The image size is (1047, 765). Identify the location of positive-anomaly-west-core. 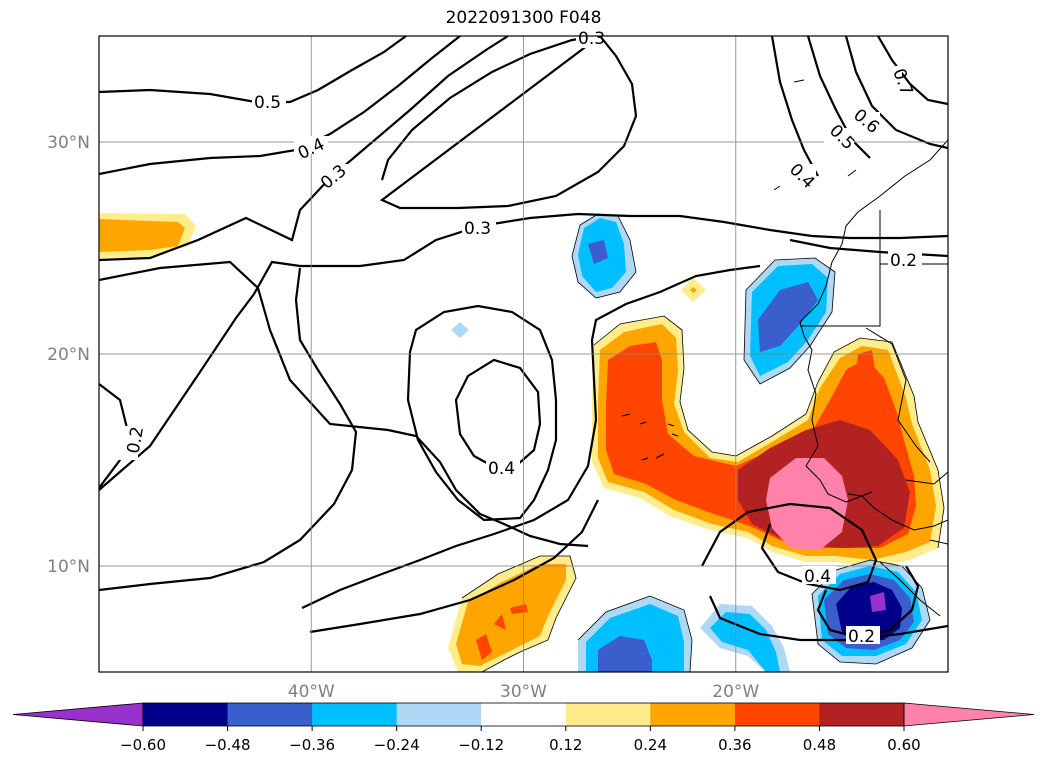
(142, 235).